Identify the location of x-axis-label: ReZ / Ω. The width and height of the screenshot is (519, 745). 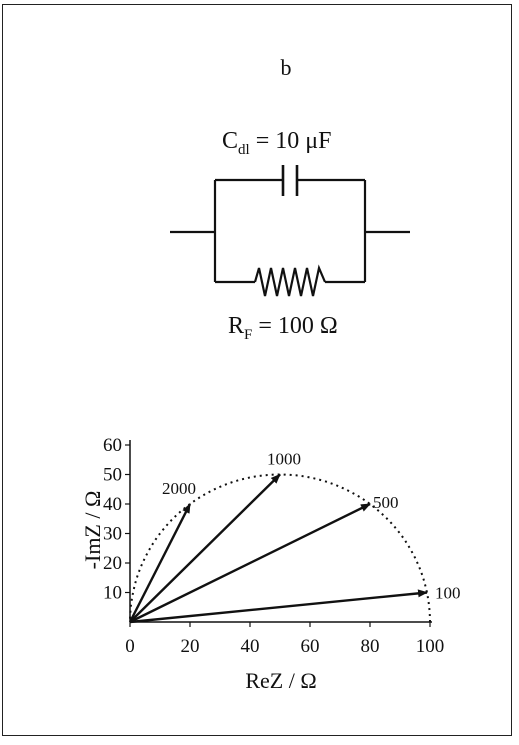
(280, 680).